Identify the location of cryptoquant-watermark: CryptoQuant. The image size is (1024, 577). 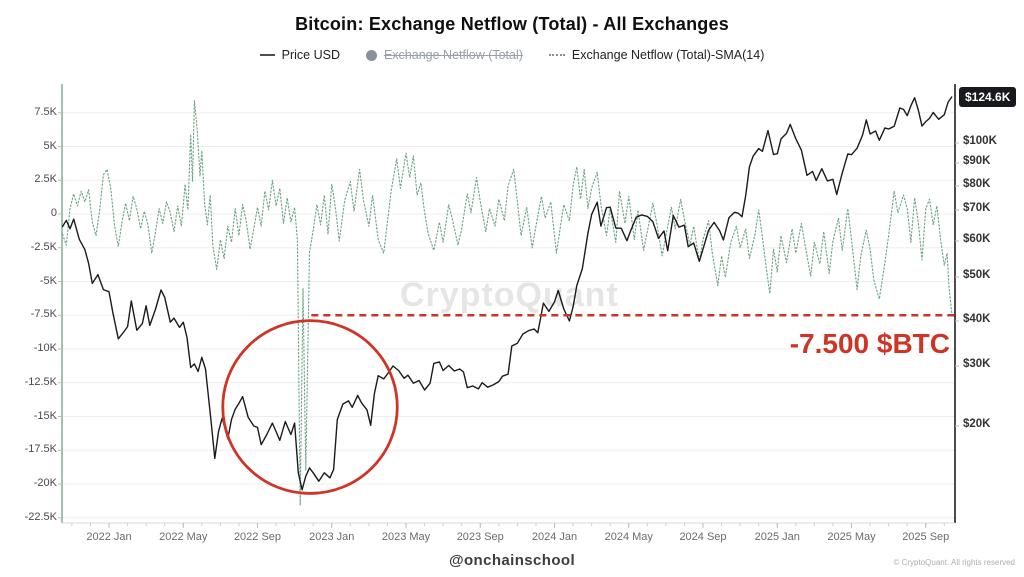
(509, 295).